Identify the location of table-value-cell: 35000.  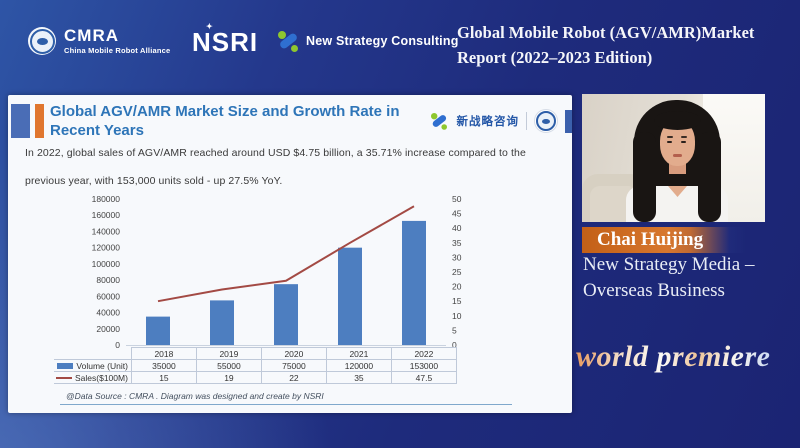
(163, 365).